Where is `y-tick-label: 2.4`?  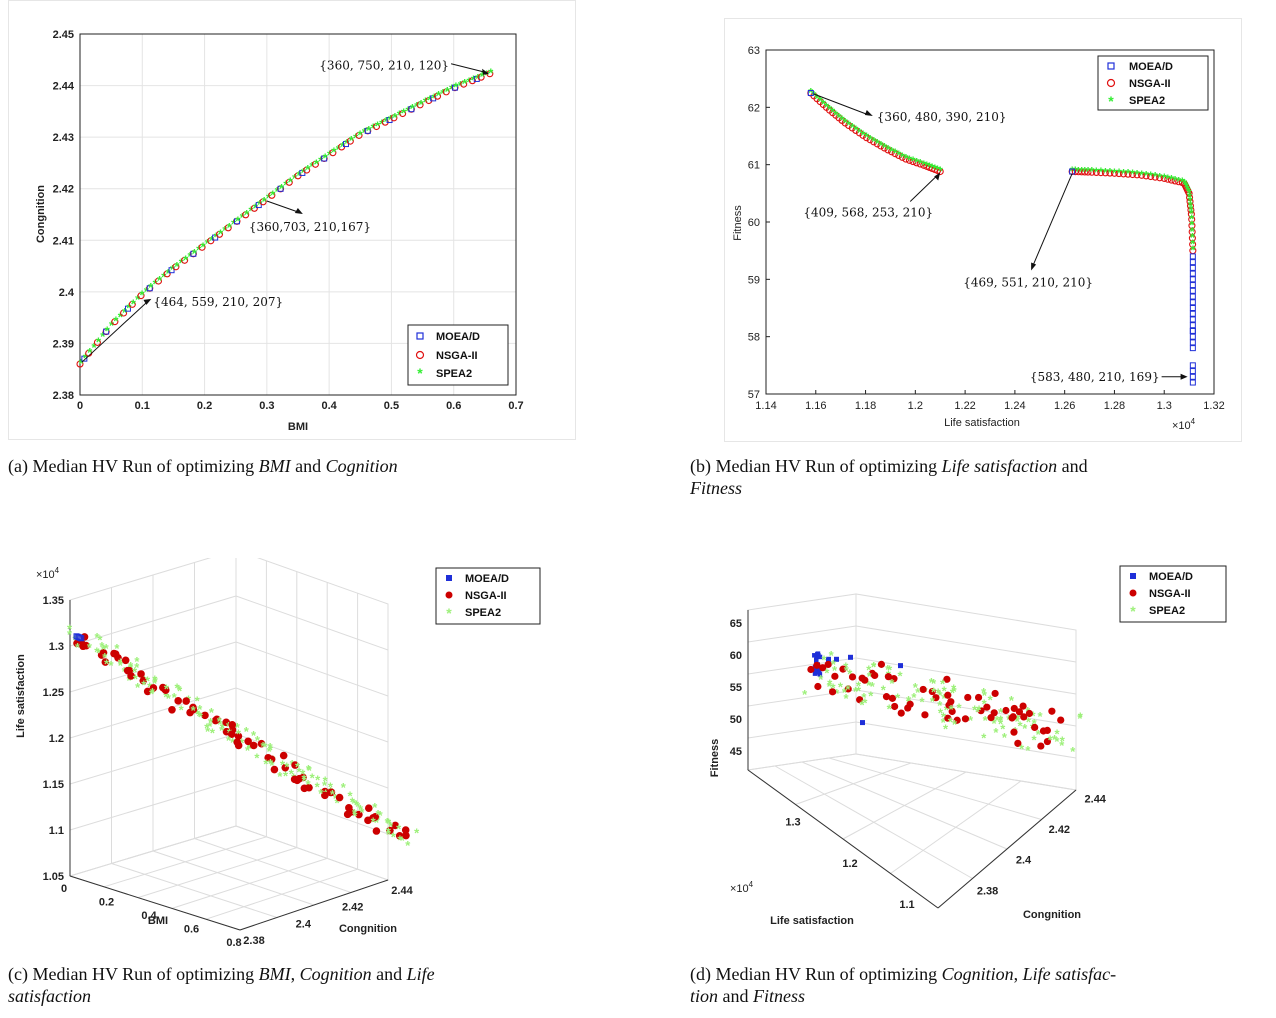
y-tick-label: 2.4 is located at coordinates (67, 293).